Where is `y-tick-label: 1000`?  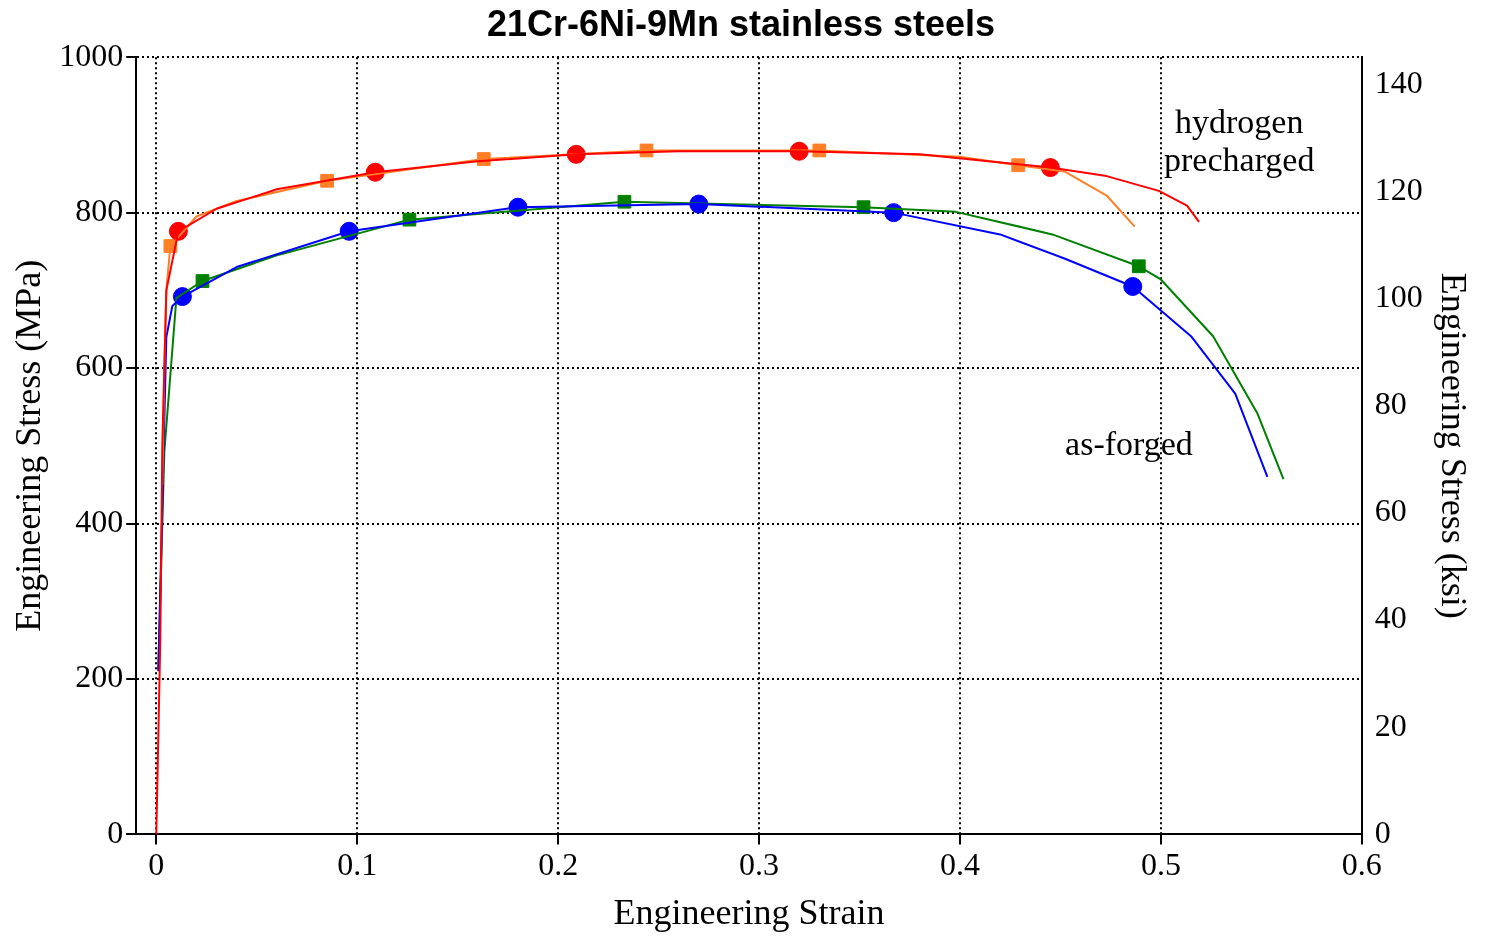 y-tick-label: 1000 is located at coordinates (91, 54).